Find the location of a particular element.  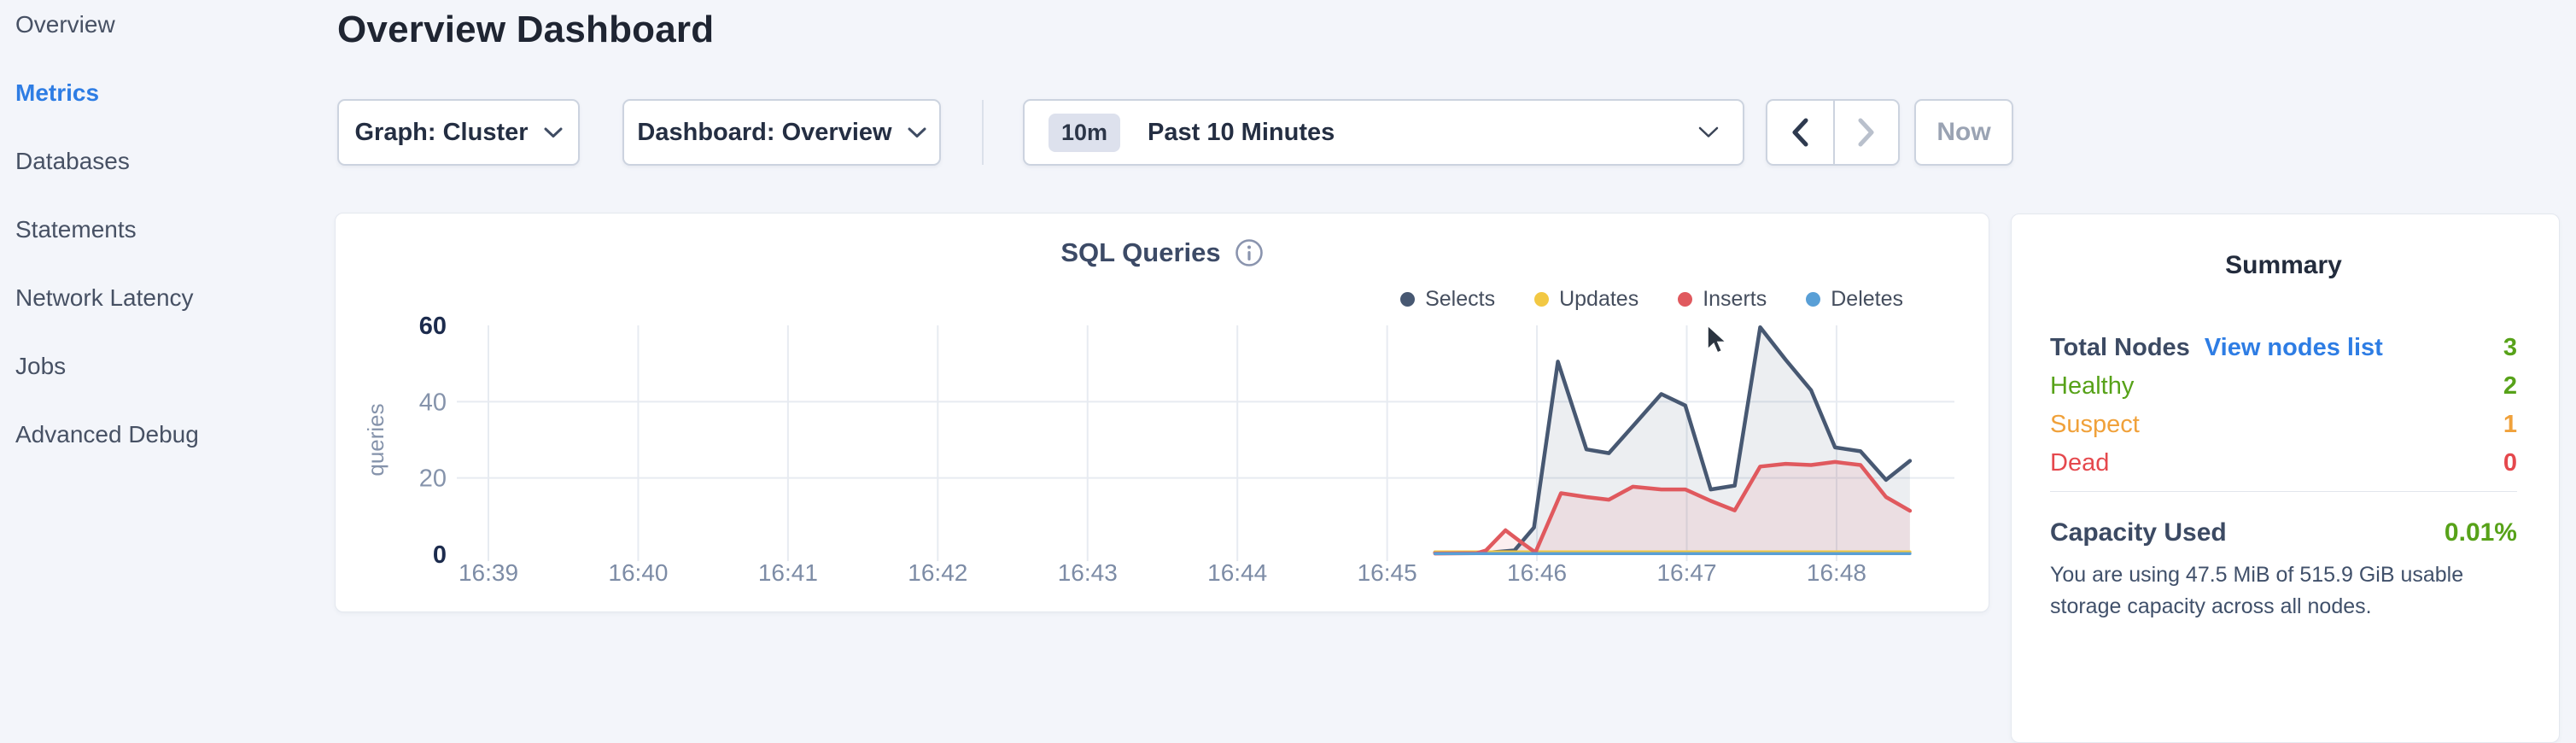

chevron-left-icon is located at coordinates (1800, 132).